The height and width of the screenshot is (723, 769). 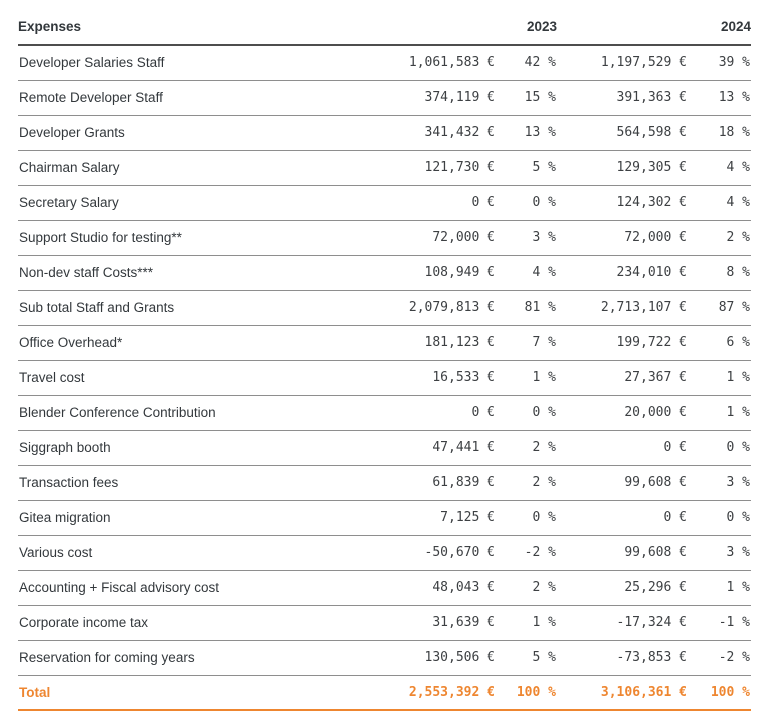 What do you see at coordinates (435, 63) in the screenshot?
I see `amount-2023: 1,061,583 €` at bounding box center [435, 63].